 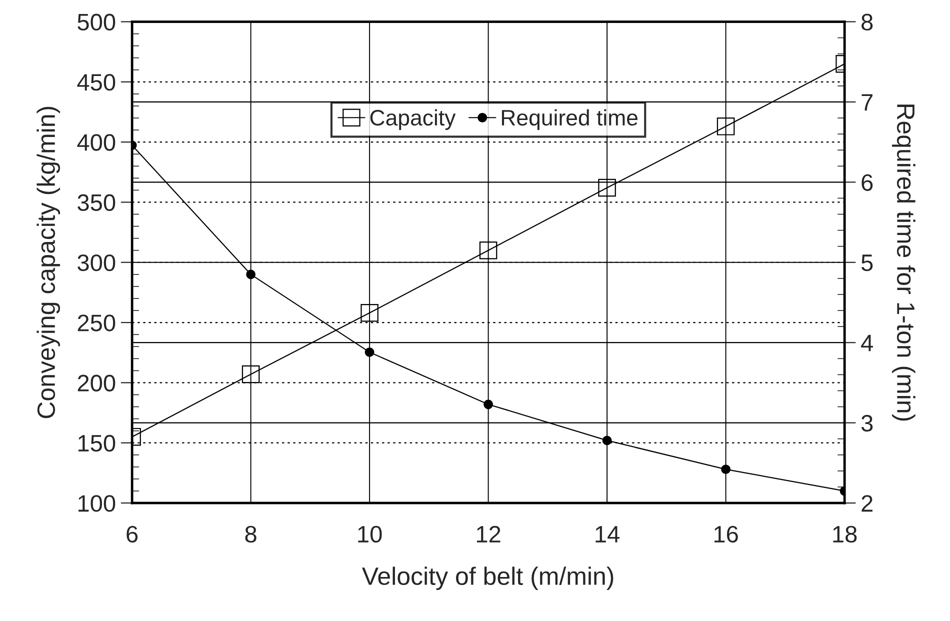 What do you see at coordinates (845, 534) in the screenshot?
I see `x-tick-label: 18` at bounding box center [845, 534].